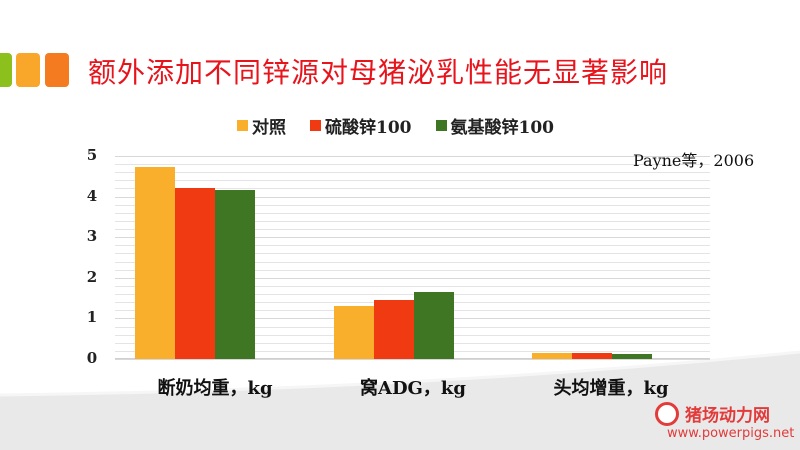  Describe the element at coordinates (667, 414) in the screenshot. I see `watermark-logo-icon` at that location.